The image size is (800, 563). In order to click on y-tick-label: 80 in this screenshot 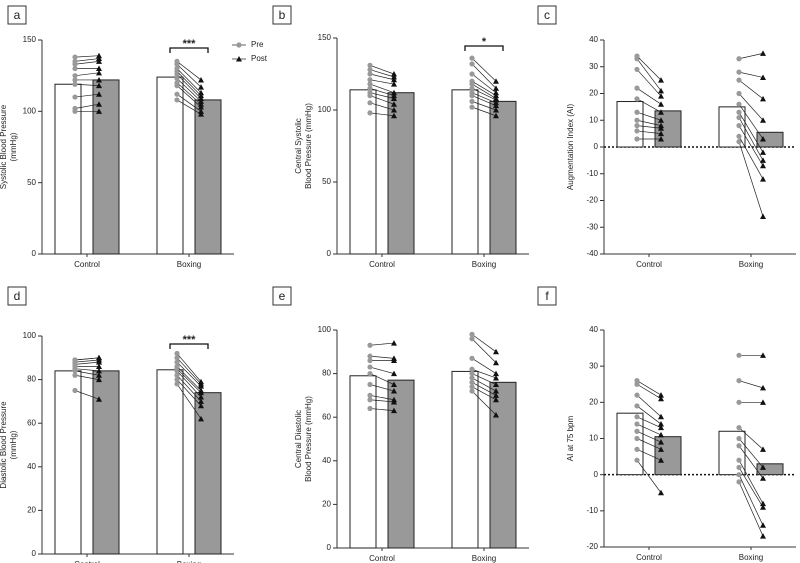, I will do `click(326, 373)`.